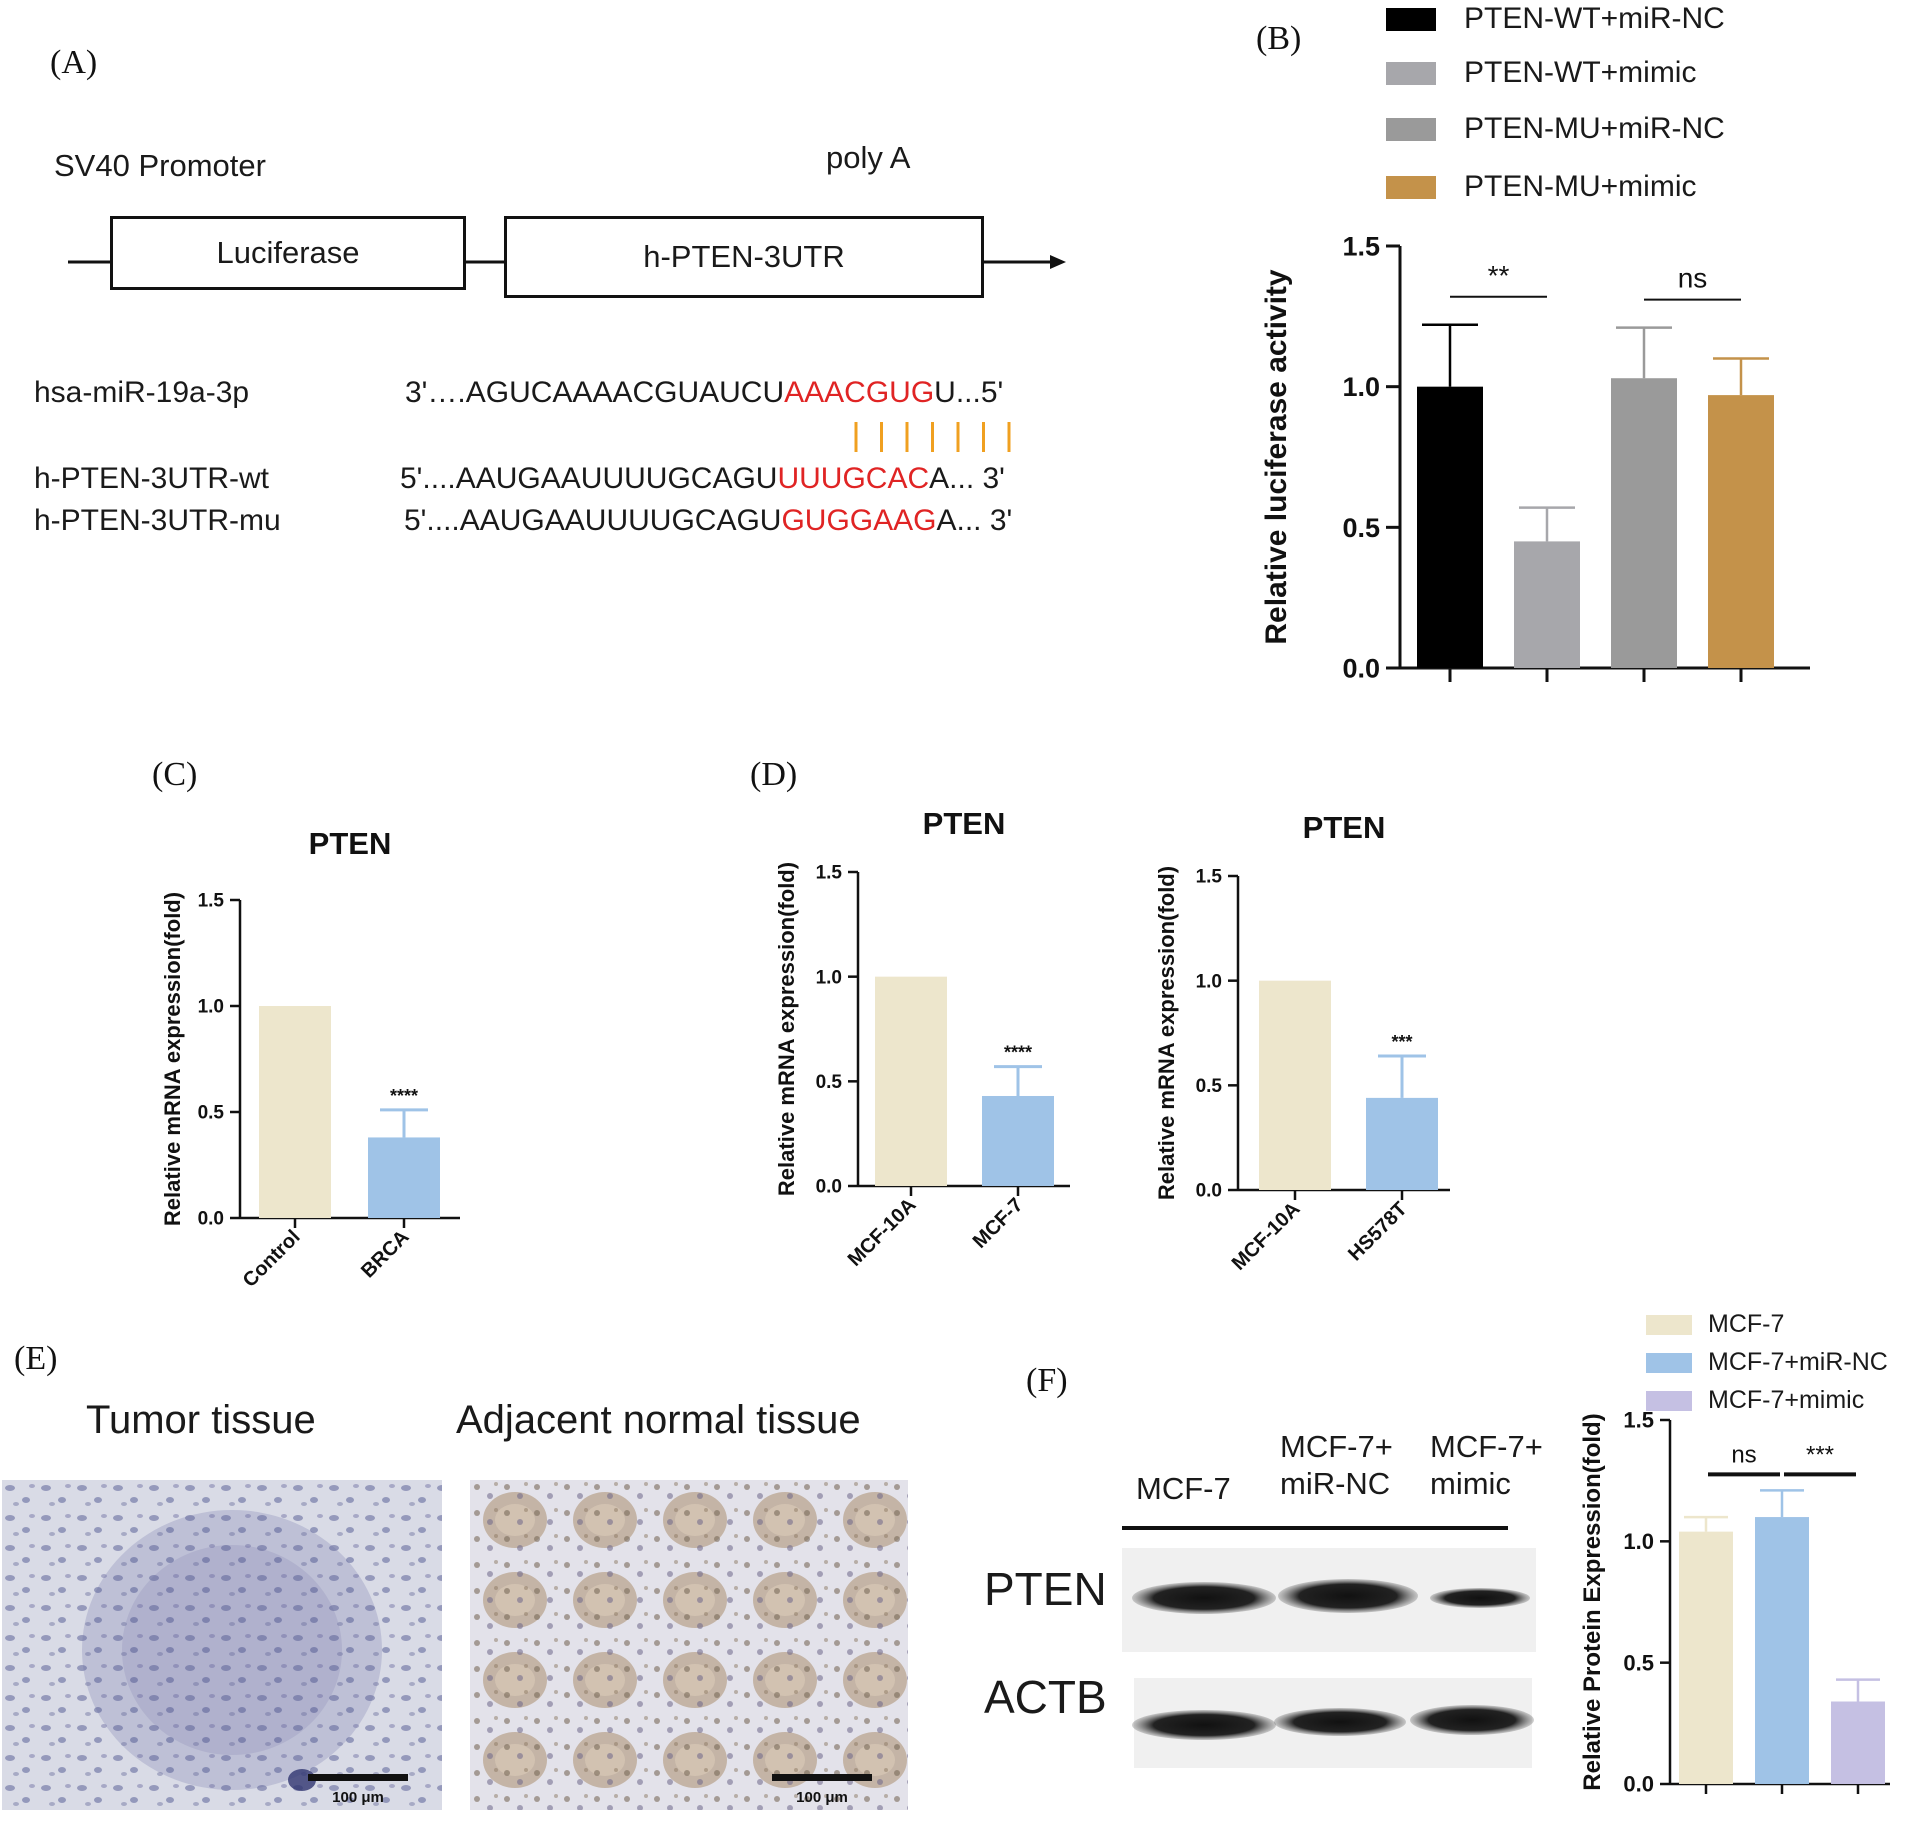  Describe the element at coordinates (1183, 1488) in the screenshot. I see `blot-column-label: MCF-7` at that location.